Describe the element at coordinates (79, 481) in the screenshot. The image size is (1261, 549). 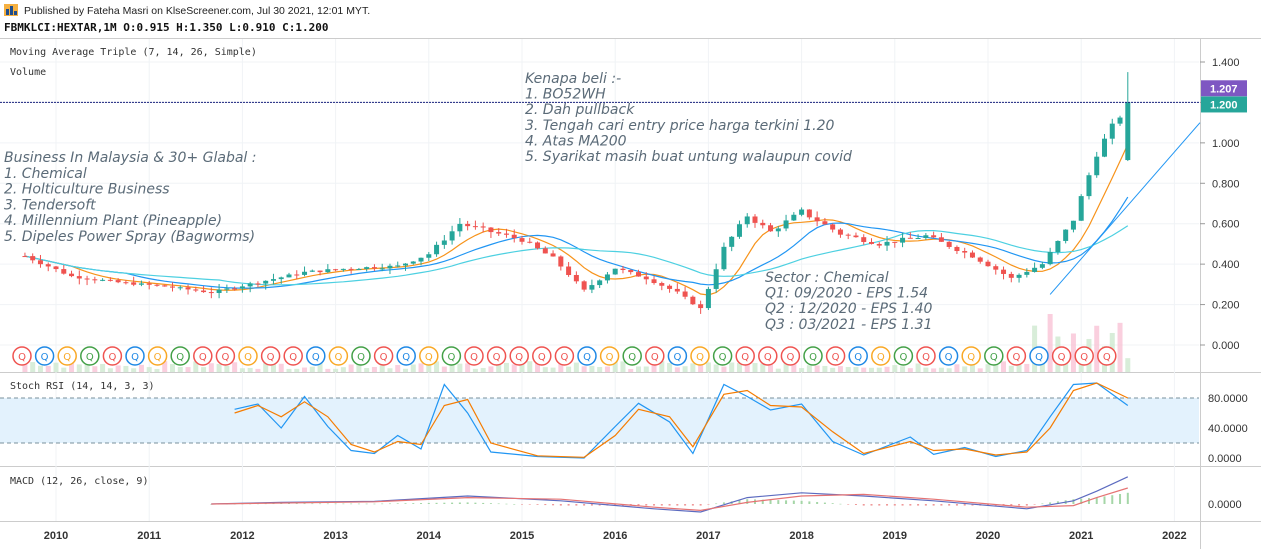
I see `macd-label: MACD (12, 26, close, 9)` at that location.